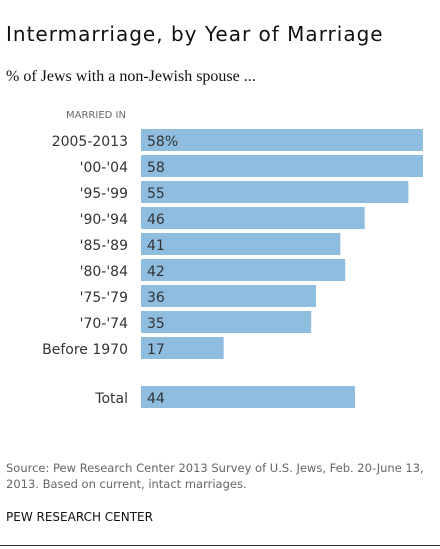  What do you see at coordinates (220, 545) in the screenshot?
I see `bottom-divider` at bounding box center [220, 545].